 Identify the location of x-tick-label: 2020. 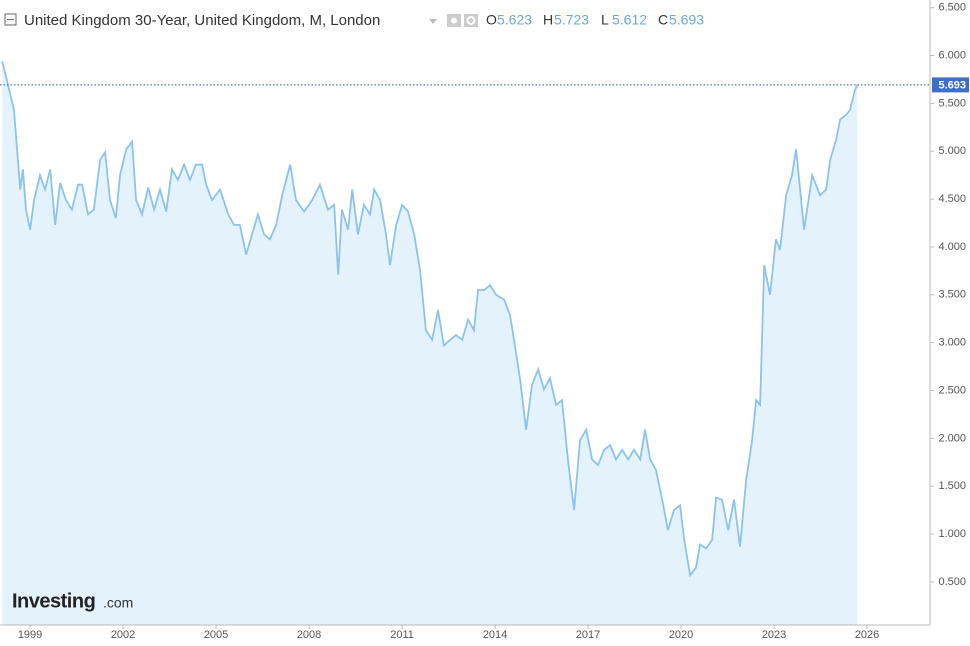
(681, 635).